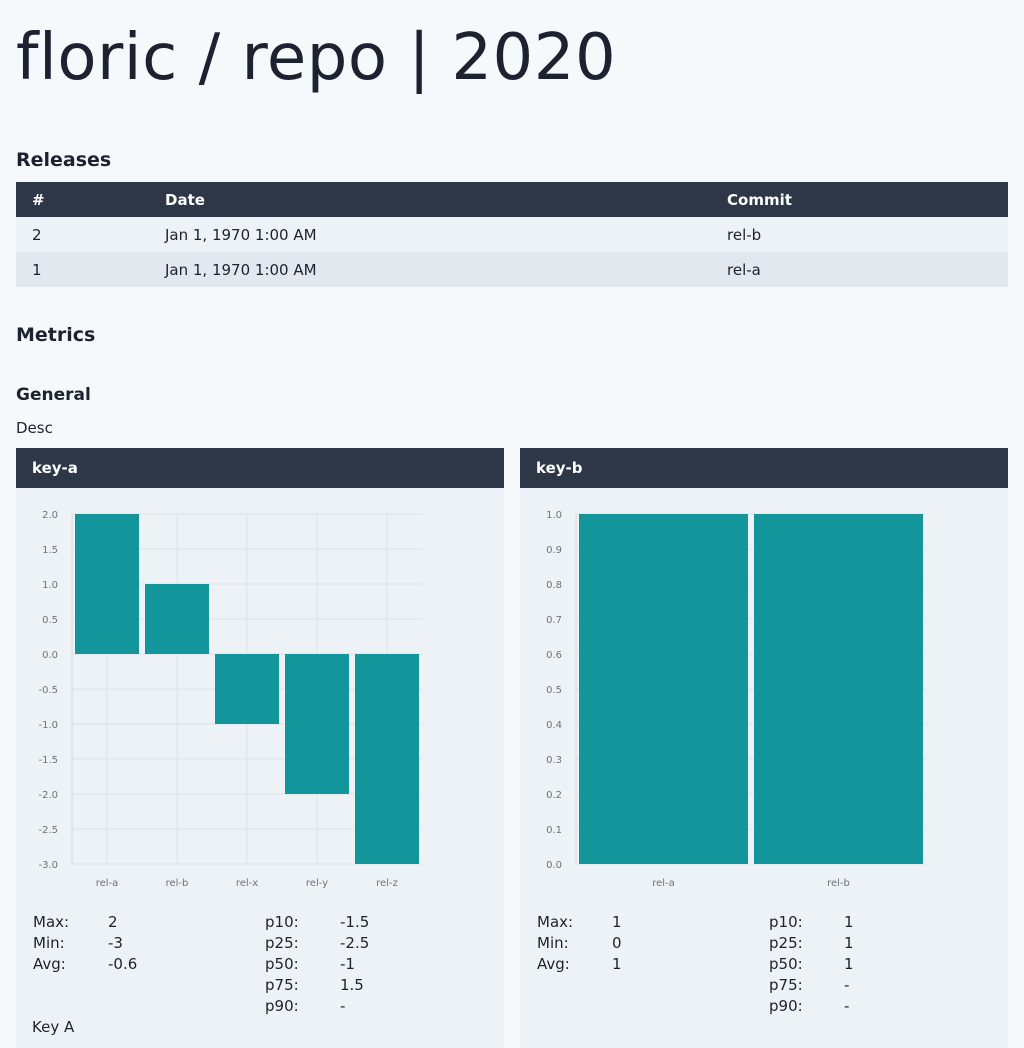  What do you see at coordinates (859, 199) in the screenshot?
I see `column-header-commit: Commit` at bounding box center [859, 199].